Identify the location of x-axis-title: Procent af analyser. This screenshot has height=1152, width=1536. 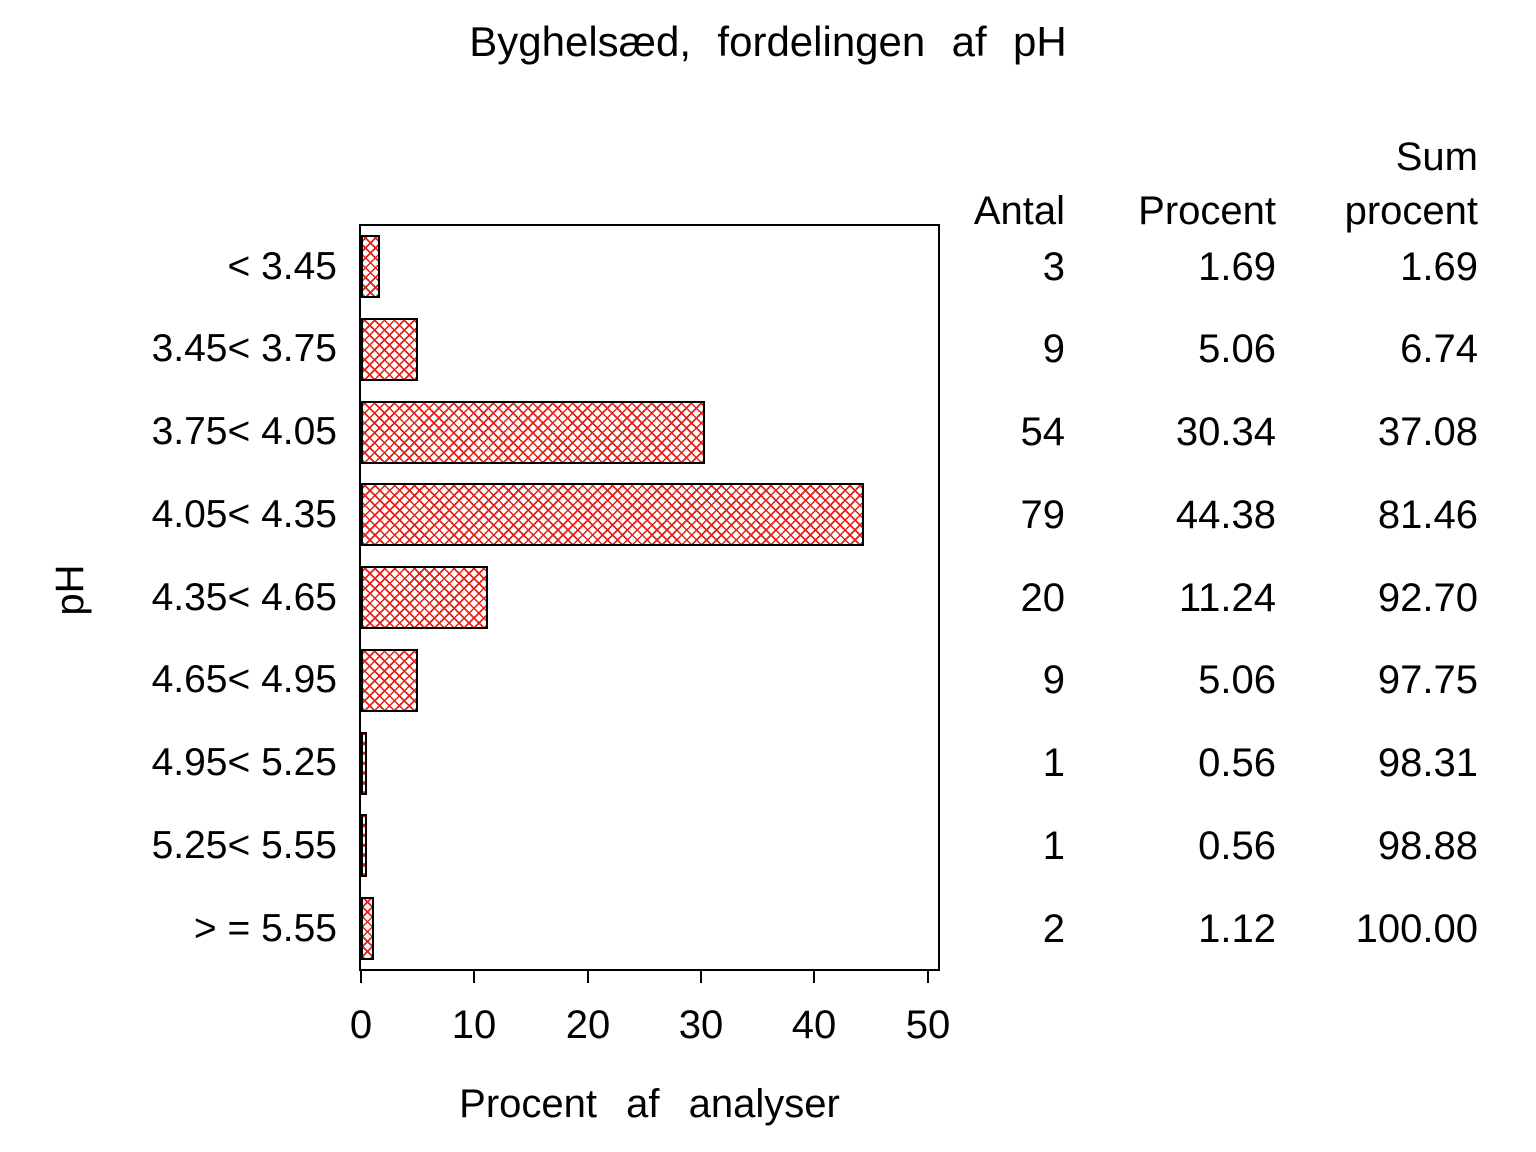
(649, 1104).